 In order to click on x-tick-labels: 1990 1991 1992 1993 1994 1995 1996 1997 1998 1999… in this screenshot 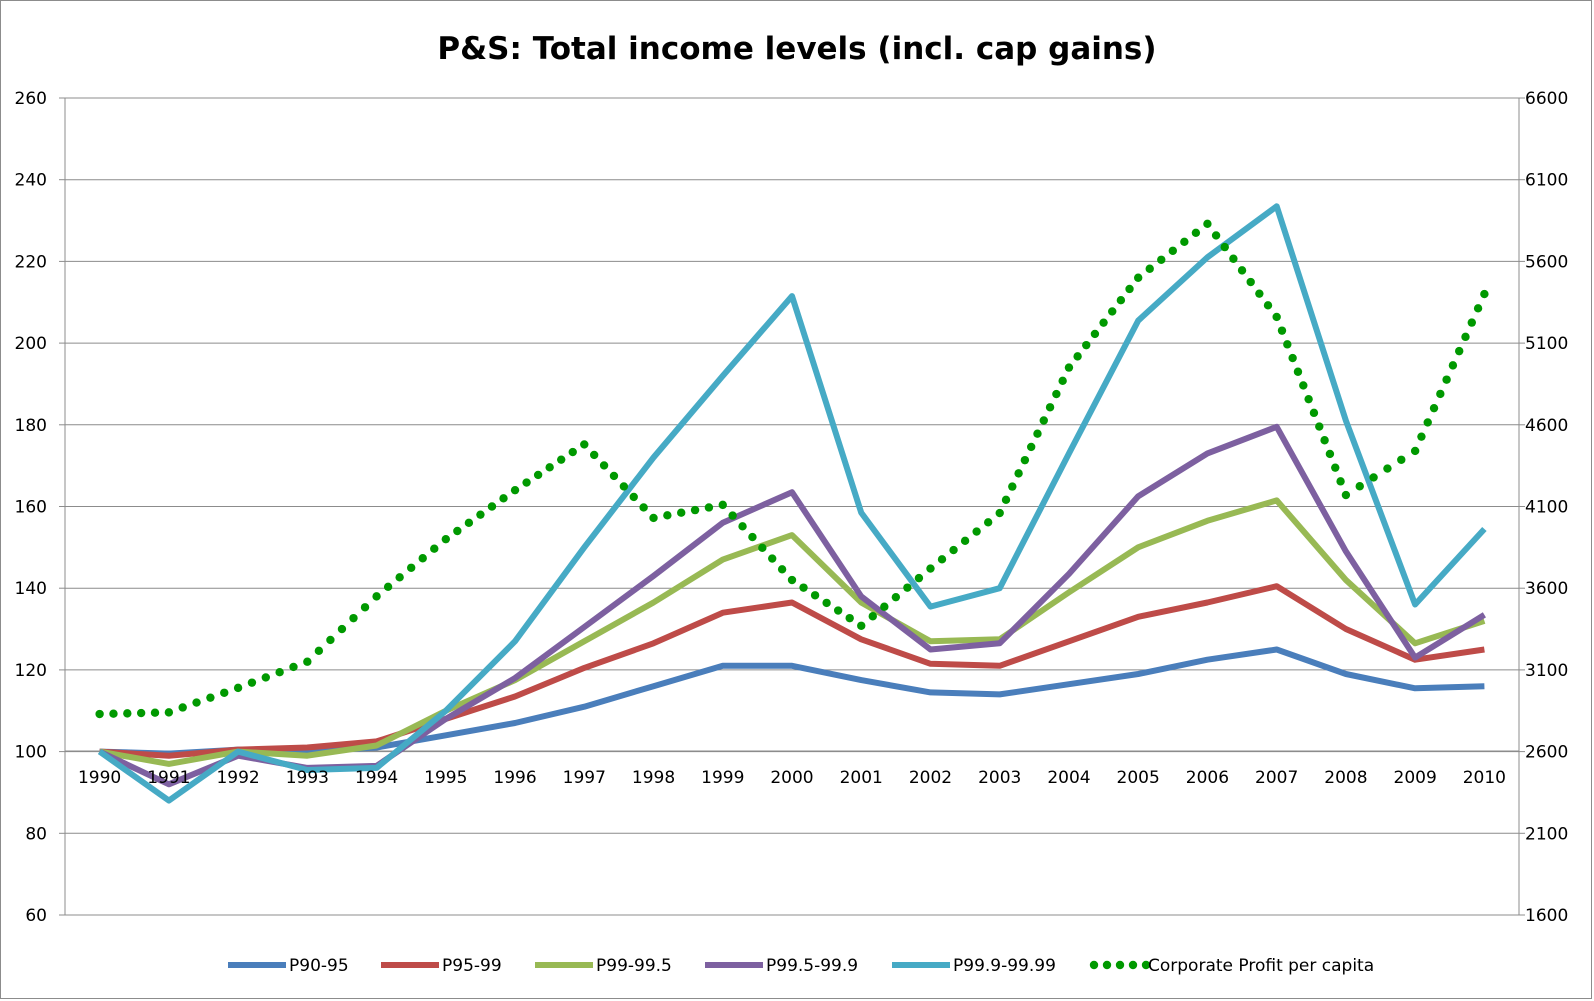, I will do `click(792, 778)`.